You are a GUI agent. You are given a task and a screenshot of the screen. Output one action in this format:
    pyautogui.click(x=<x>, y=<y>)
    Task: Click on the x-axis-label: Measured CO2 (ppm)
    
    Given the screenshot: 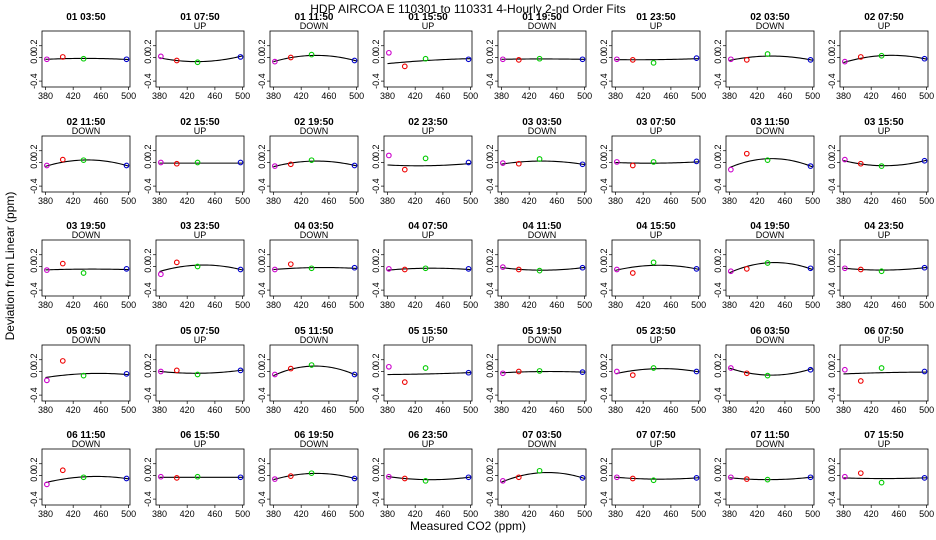 What is the action you would take?
    pyautogui.click(x=468, y=526)
    